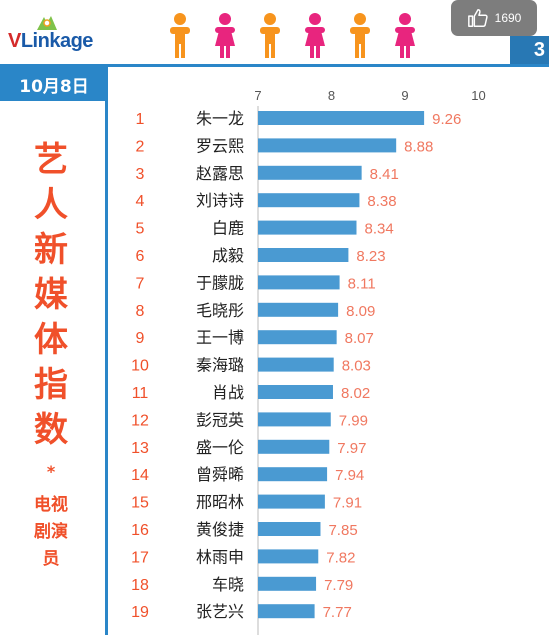 The height and width of the screenshot is (635, 549). I want to click on like-button: 1690, so click(494, 18).